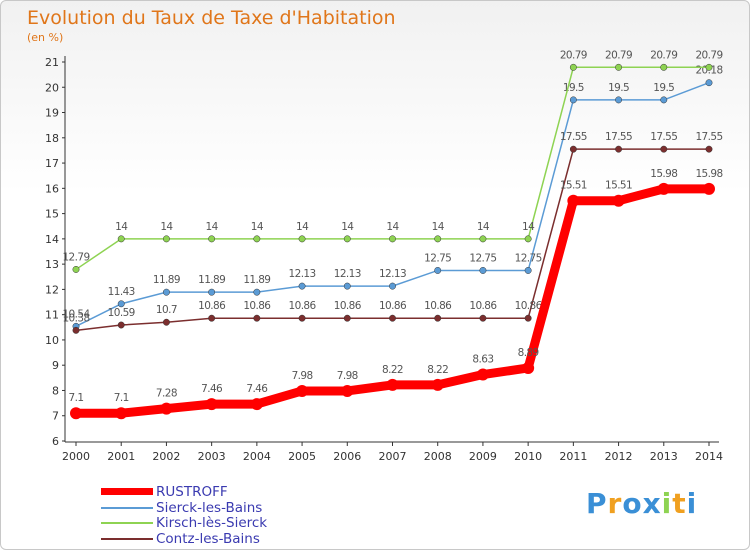  Describe the element at coordinates (438, 456) in the screenshot. I see `x-tick-label: 2008` at that location.